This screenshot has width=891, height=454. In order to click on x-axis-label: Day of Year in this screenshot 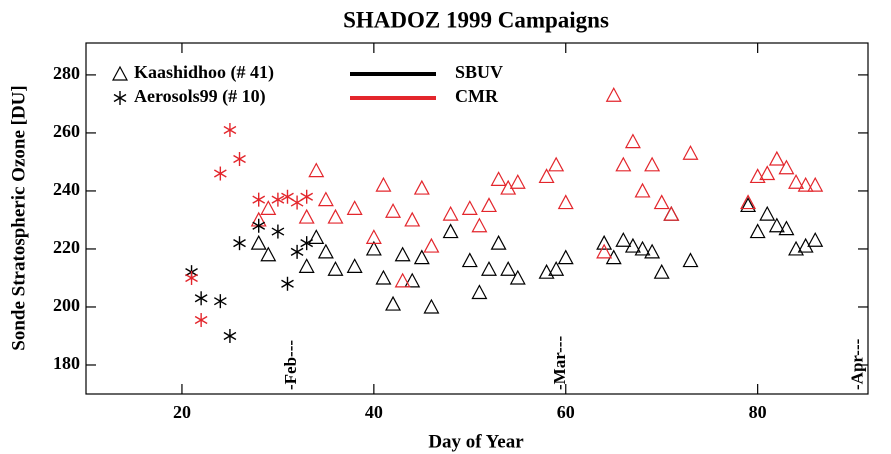, I will do `click(476, 441)`.